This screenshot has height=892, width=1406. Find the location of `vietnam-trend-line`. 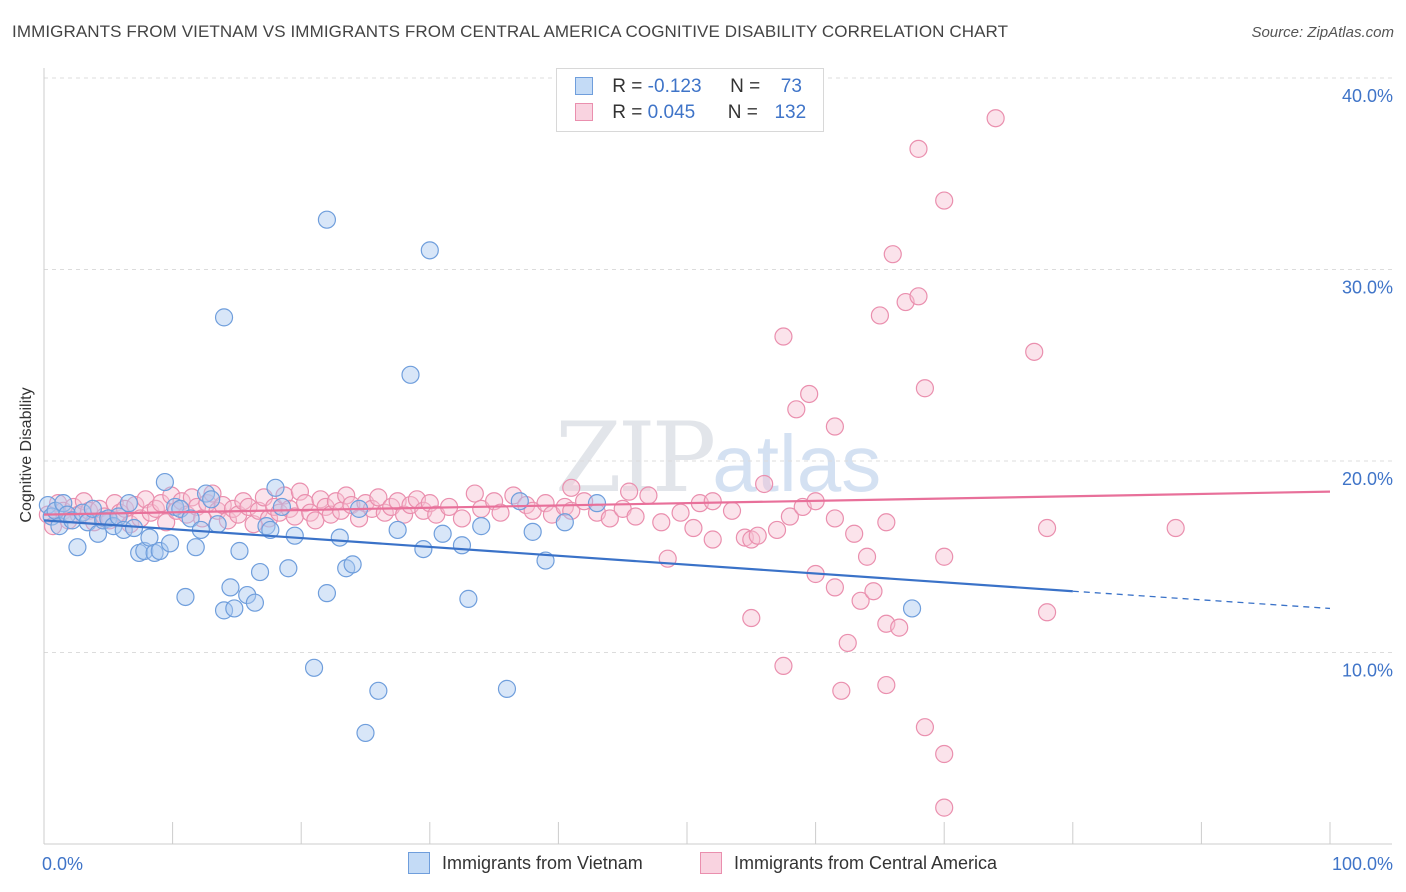

vietnam-trend-line is located at coordinates (558, 556).